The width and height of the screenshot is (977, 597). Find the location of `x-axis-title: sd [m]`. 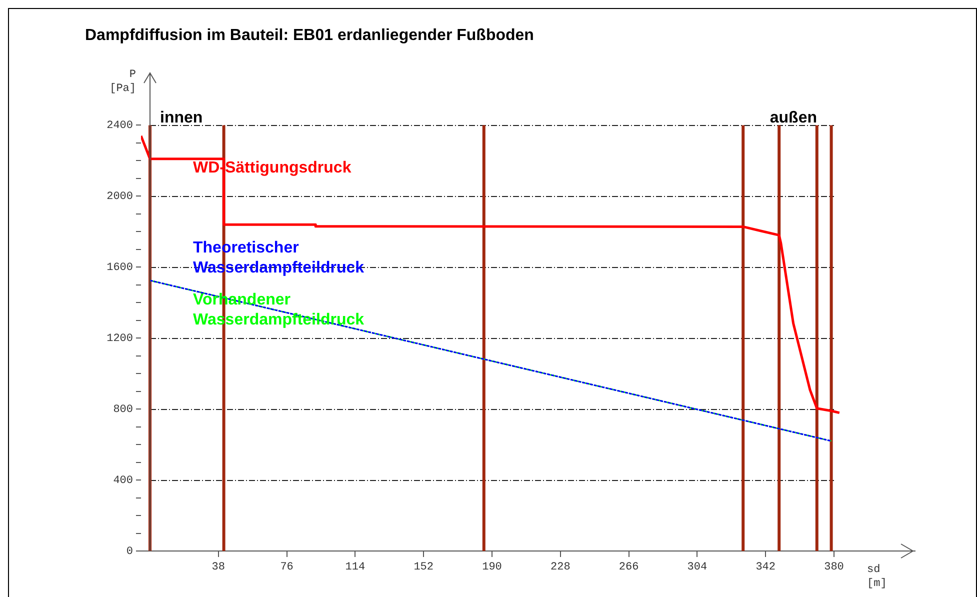

x-axis-title: sd [m] is located at coordinates (877, 577).